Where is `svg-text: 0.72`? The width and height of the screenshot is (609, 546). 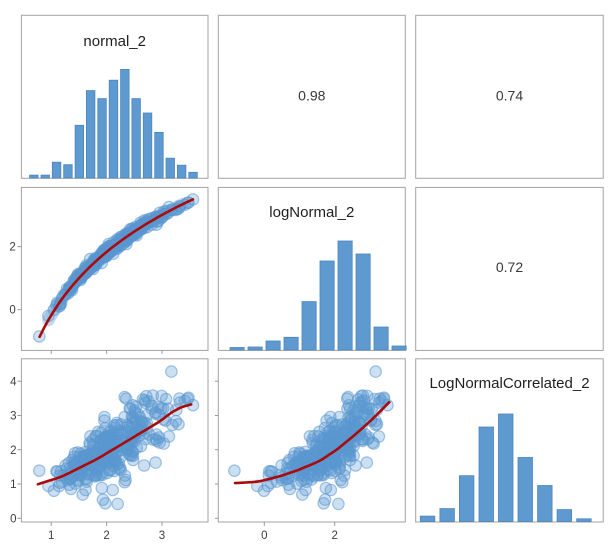
svg-text: 0.72 is located at coordinates (509, 267).